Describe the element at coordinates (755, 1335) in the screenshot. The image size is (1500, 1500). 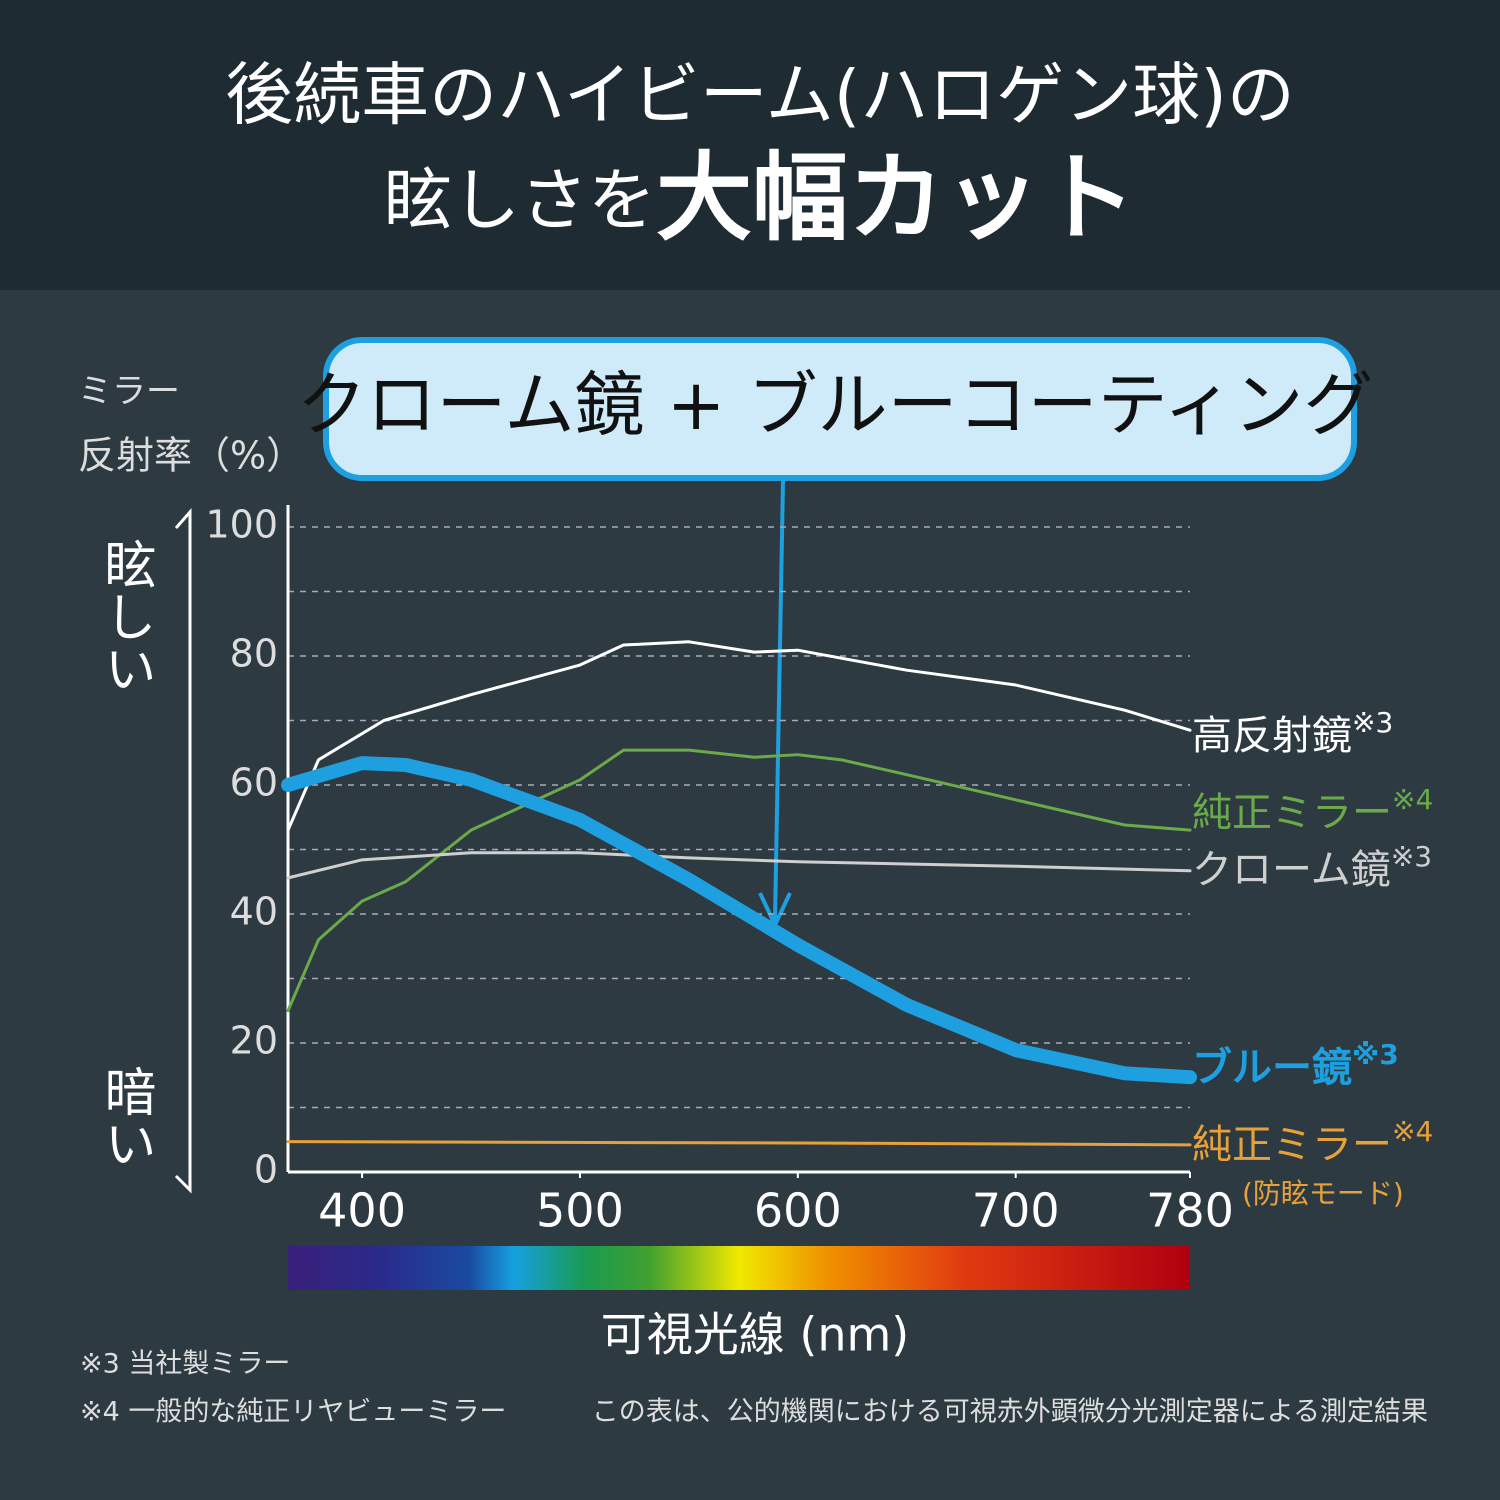
I see `x-label: 可視光線 (nm)` at that location.